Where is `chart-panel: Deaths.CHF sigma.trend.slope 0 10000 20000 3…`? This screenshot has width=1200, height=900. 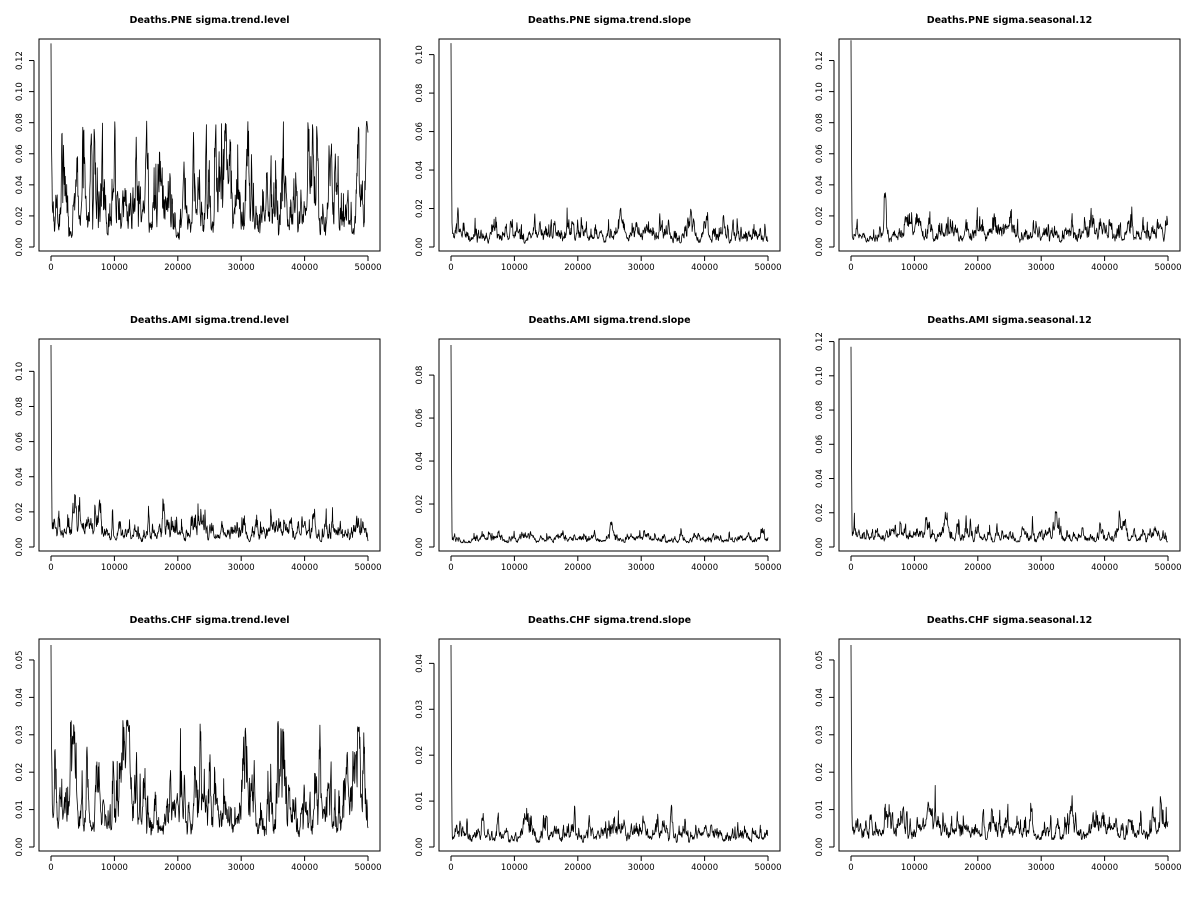
chart-panel: Deaths.CHF sigma.trend.slope 0 10000 20000 3… is located at coordinates (598, 744).